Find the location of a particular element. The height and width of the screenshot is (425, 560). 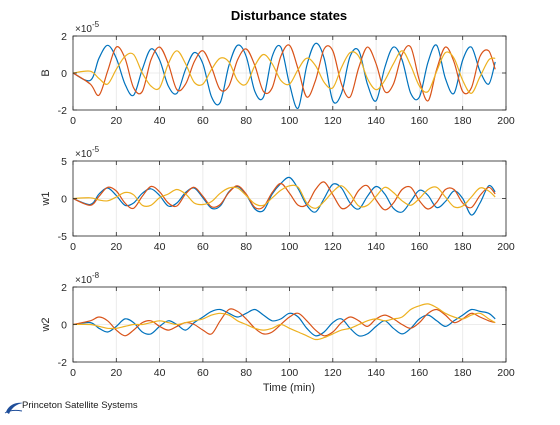

company-logo: Princeton Satellite Systems is located at coordinates (79, 408).